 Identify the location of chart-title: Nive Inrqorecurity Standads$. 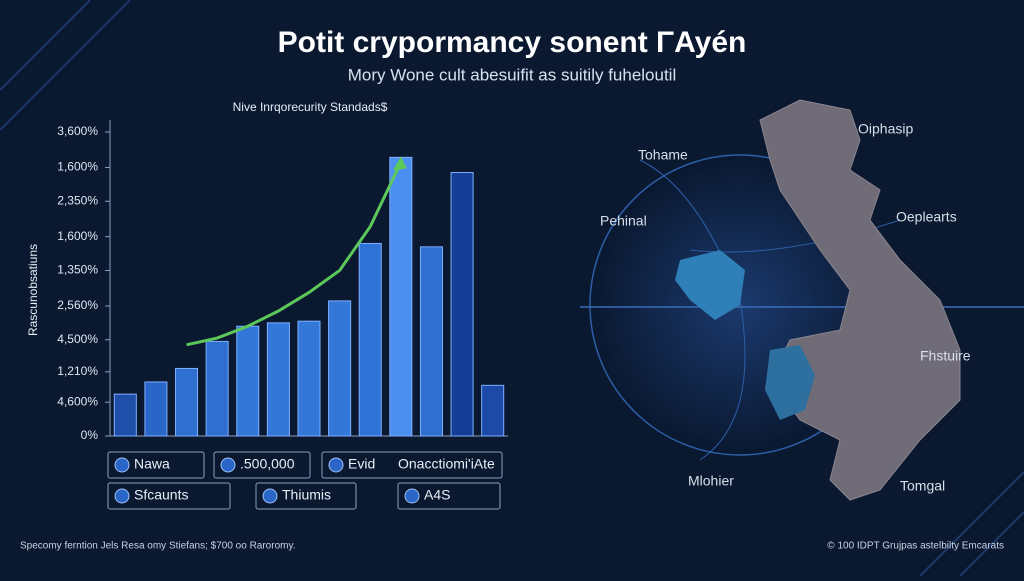
(310, 107).